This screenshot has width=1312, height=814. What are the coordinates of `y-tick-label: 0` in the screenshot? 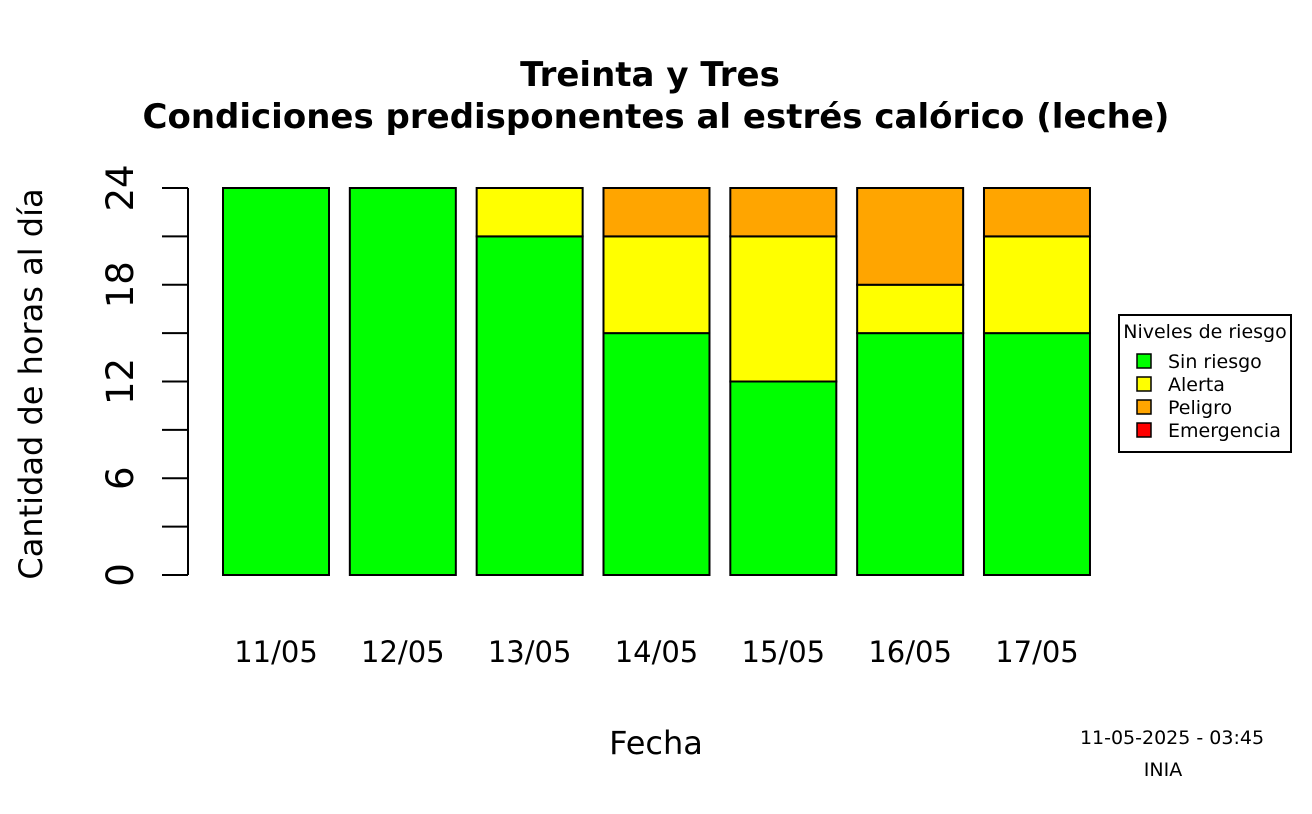 It's located at (120, 575).